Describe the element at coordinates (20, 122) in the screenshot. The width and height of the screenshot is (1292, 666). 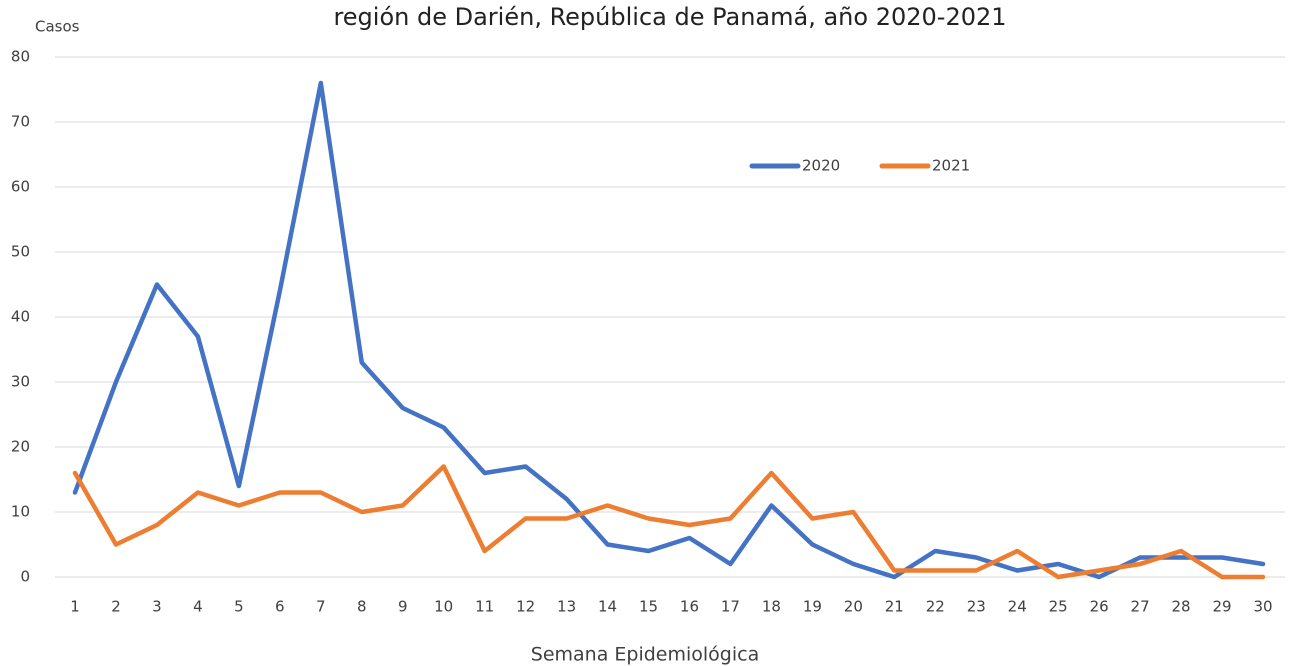
I see `y-tick-label: 70` at that location.